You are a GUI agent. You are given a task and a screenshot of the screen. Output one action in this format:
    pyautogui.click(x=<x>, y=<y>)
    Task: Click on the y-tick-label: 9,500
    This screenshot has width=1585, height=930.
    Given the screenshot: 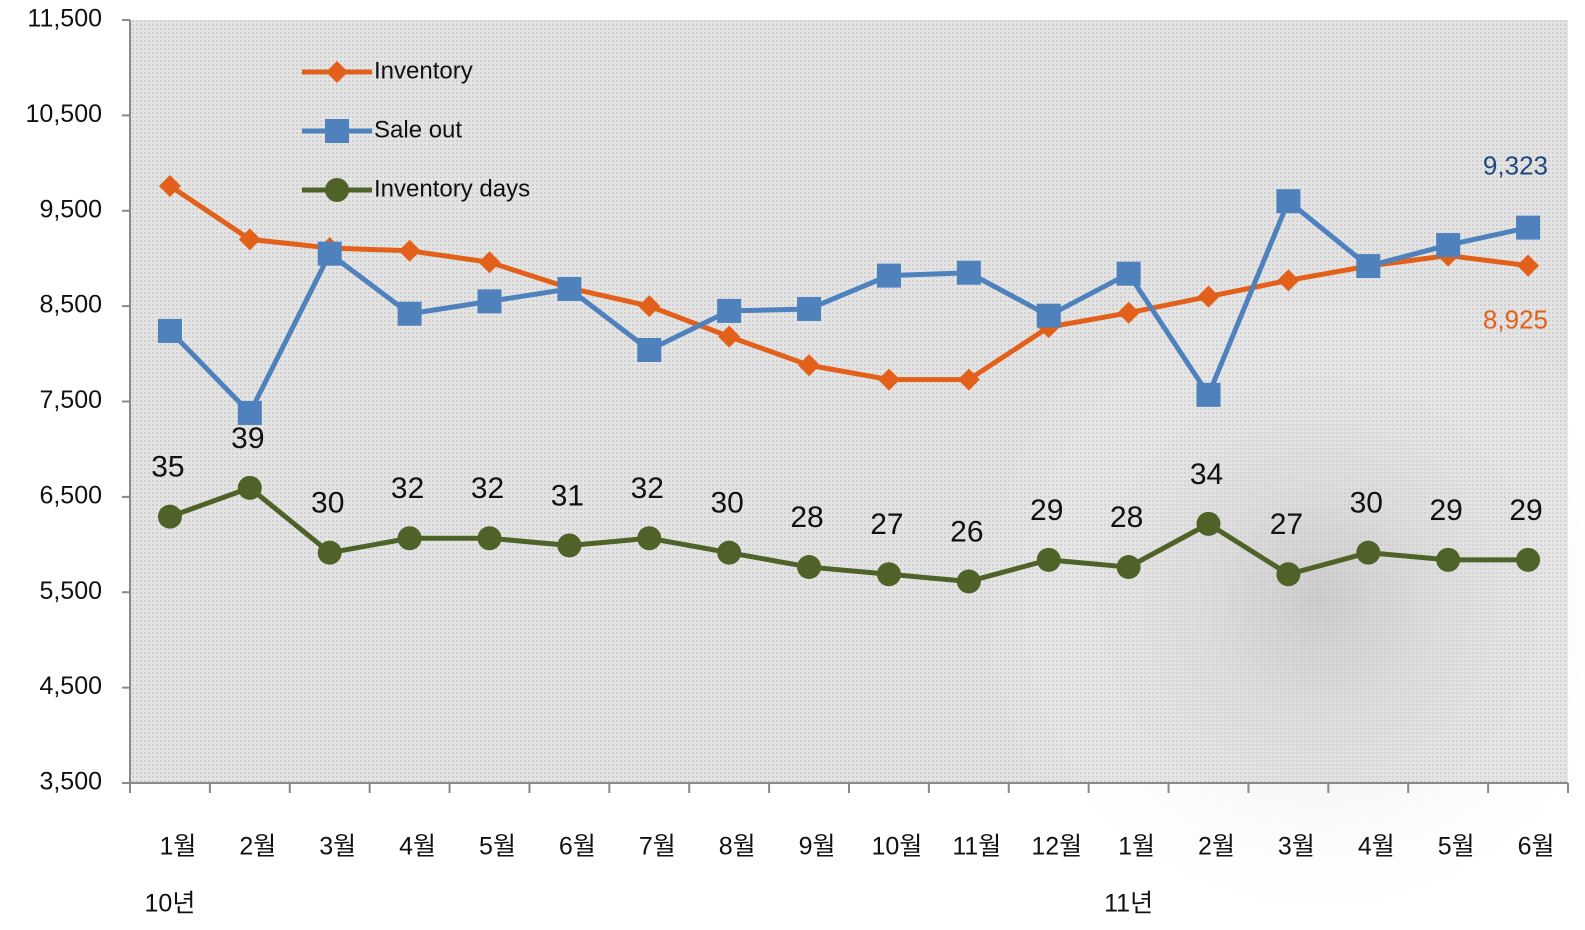 What is the action you would take?
    pyautogui.click(x=70, y=209)
    